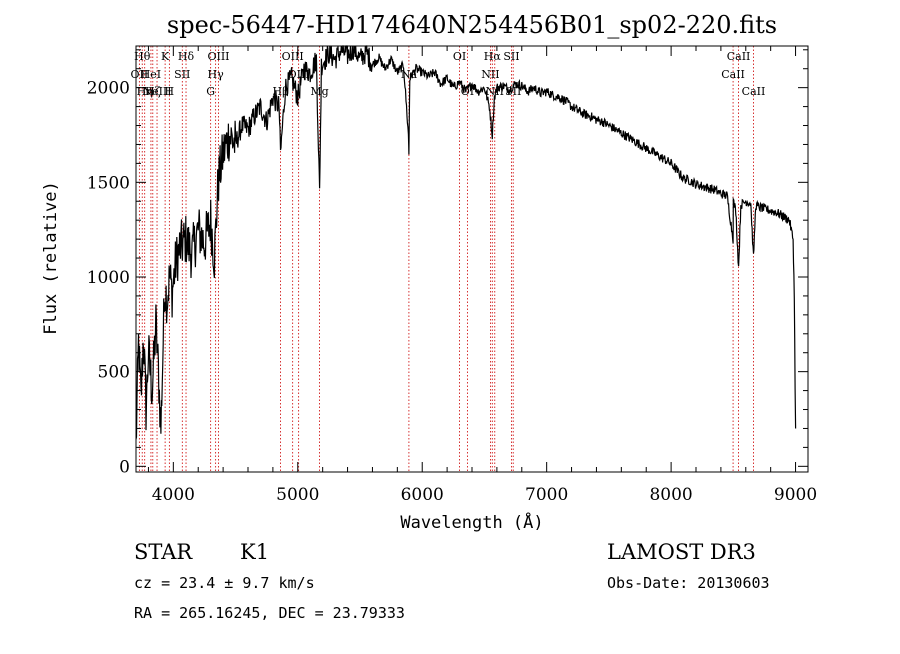  What do you see at coordinates (511, 56) in the screenshot?
I see `line-marker-label-23: SII` at bounding box center [511, 56].